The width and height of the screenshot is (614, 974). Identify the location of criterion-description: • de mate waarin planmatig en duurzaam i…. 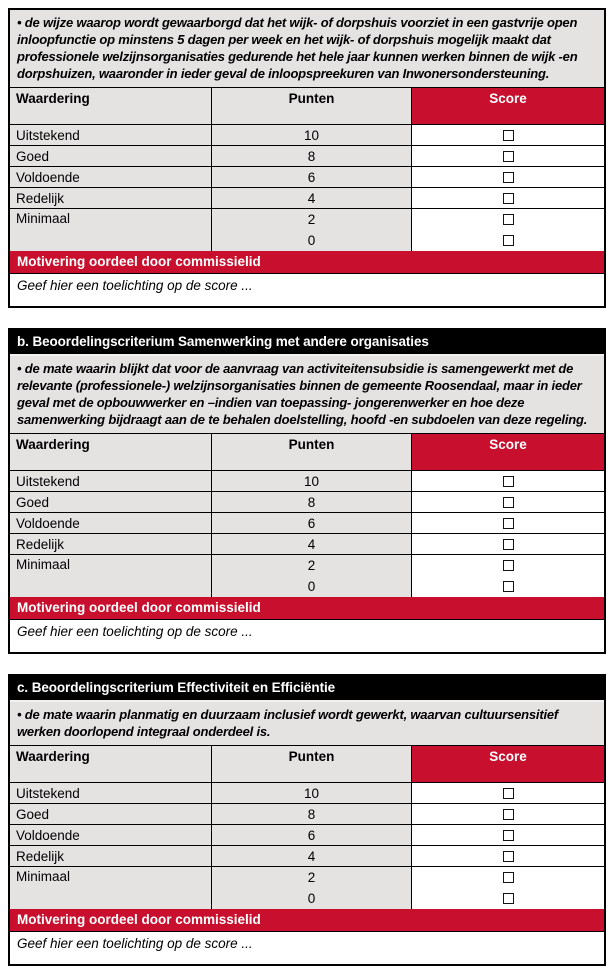
(307, 723).